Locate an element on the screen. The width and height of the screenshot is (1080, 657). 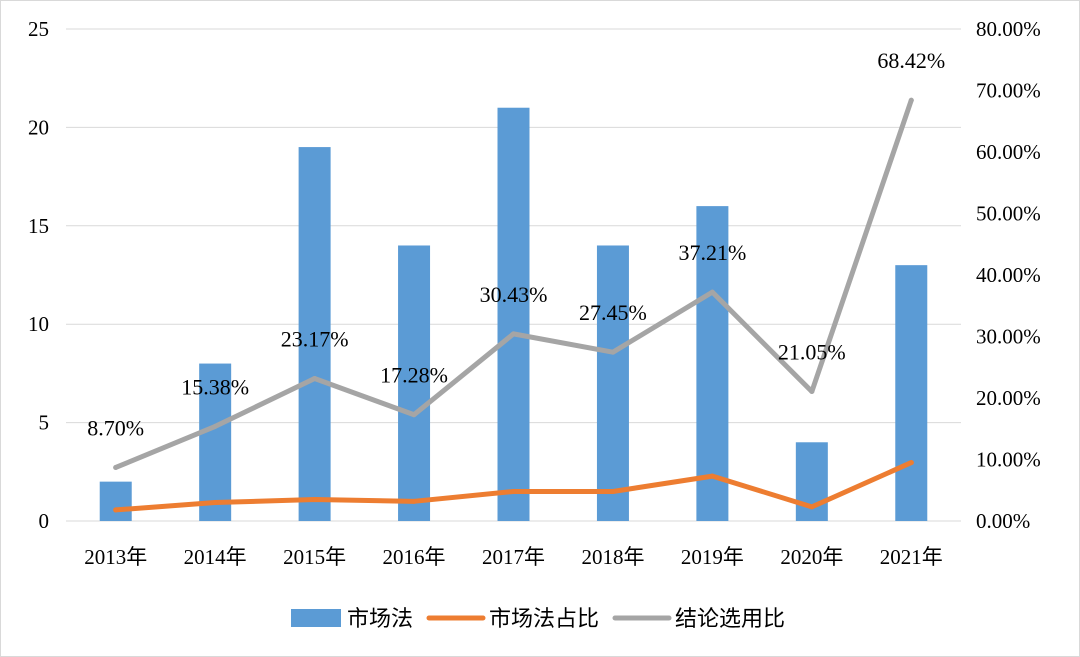
x-tick-label: 2015年 is located at coordinates (314, 557).